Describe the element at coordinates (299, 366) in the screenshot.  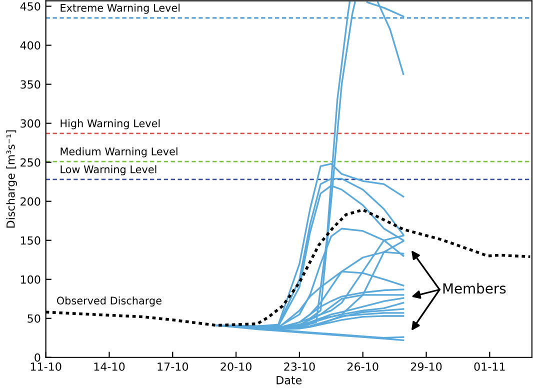
I see `x-tick-label: 23-10` at that location.